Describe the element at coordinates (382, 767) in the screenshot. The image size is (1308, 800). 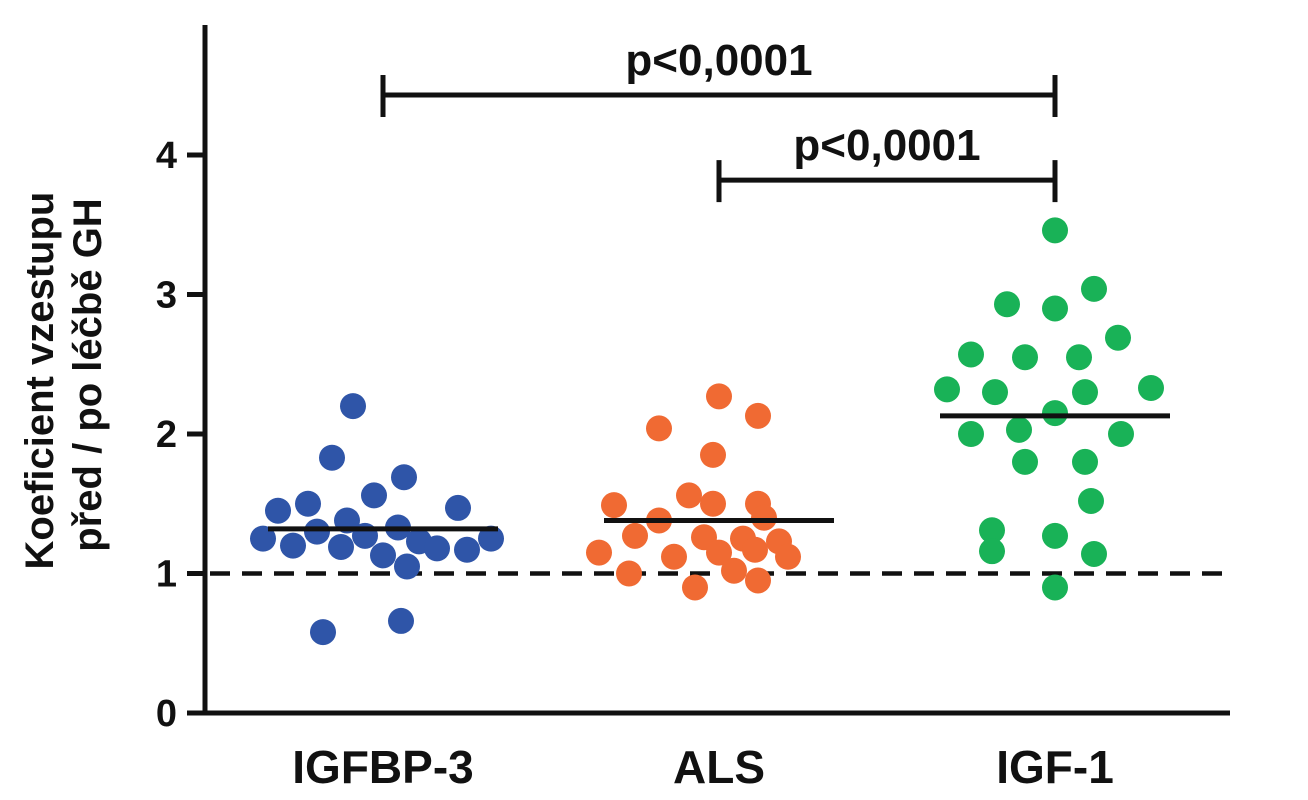
I see `category-label: IGFBP-3` at that location.